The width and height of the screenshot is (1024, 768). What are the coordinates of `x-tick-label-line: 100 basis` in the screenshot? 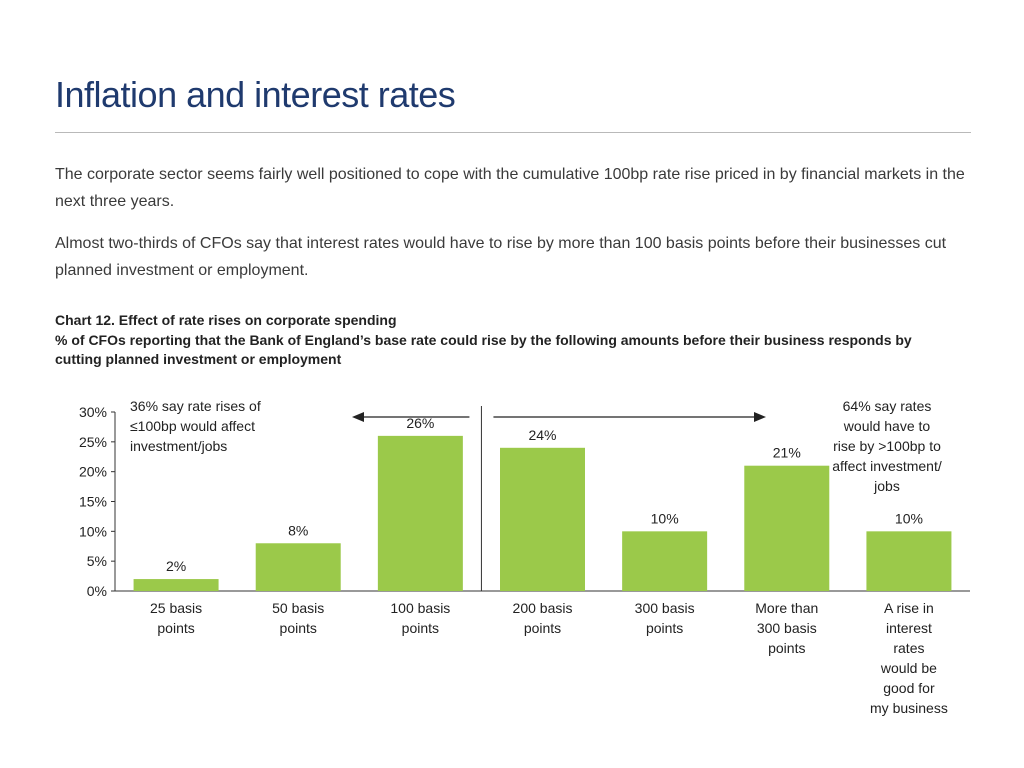 It's located at (420, 608).